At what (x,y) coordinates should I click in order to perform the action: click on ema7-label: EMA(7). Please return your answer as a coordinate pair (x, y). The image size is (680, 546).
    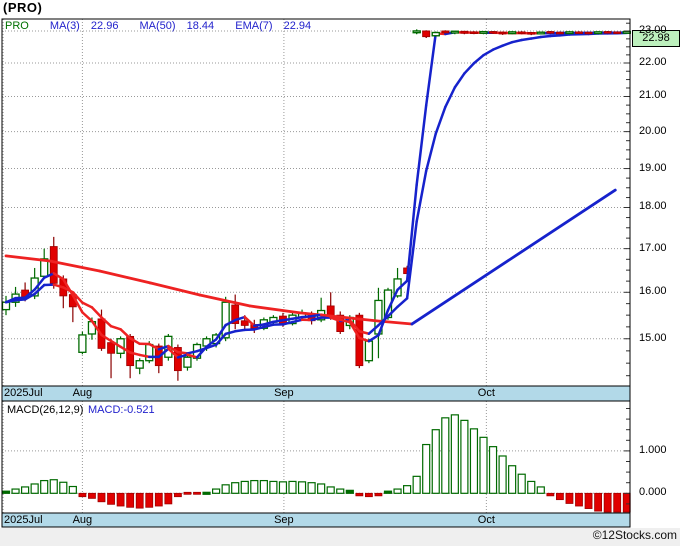
    Looking at the image, I should click on (254, 26).